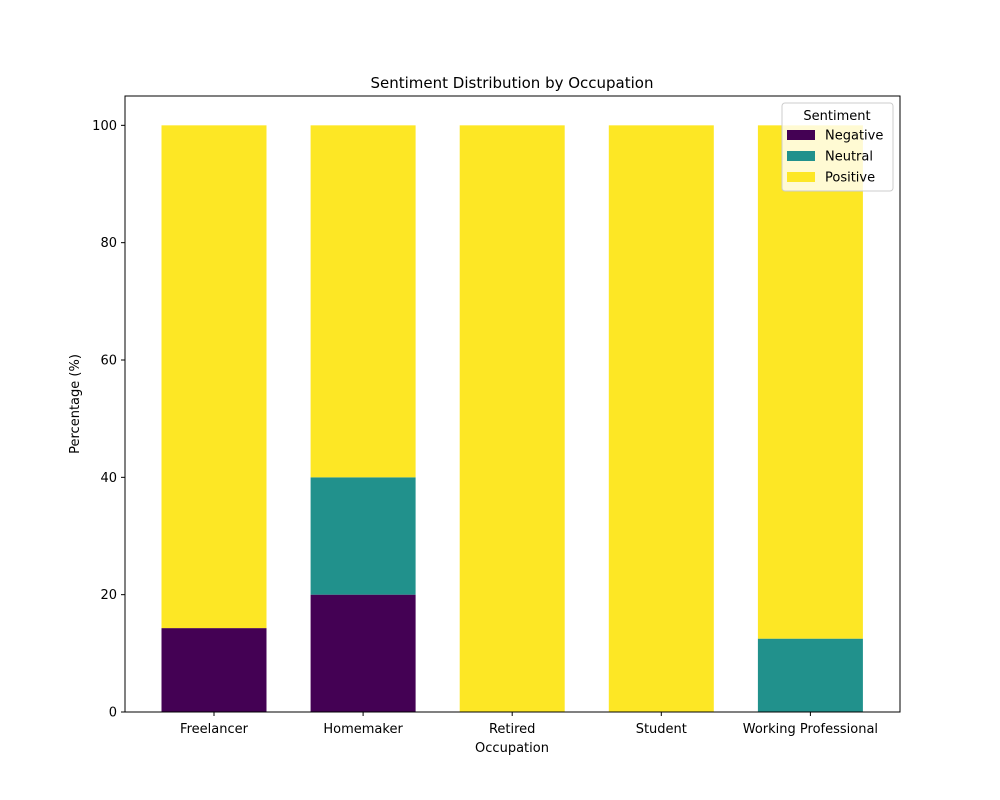 The image size is (1000, 800). I want to click on bar-working-professional-positive, so click(810, 382).